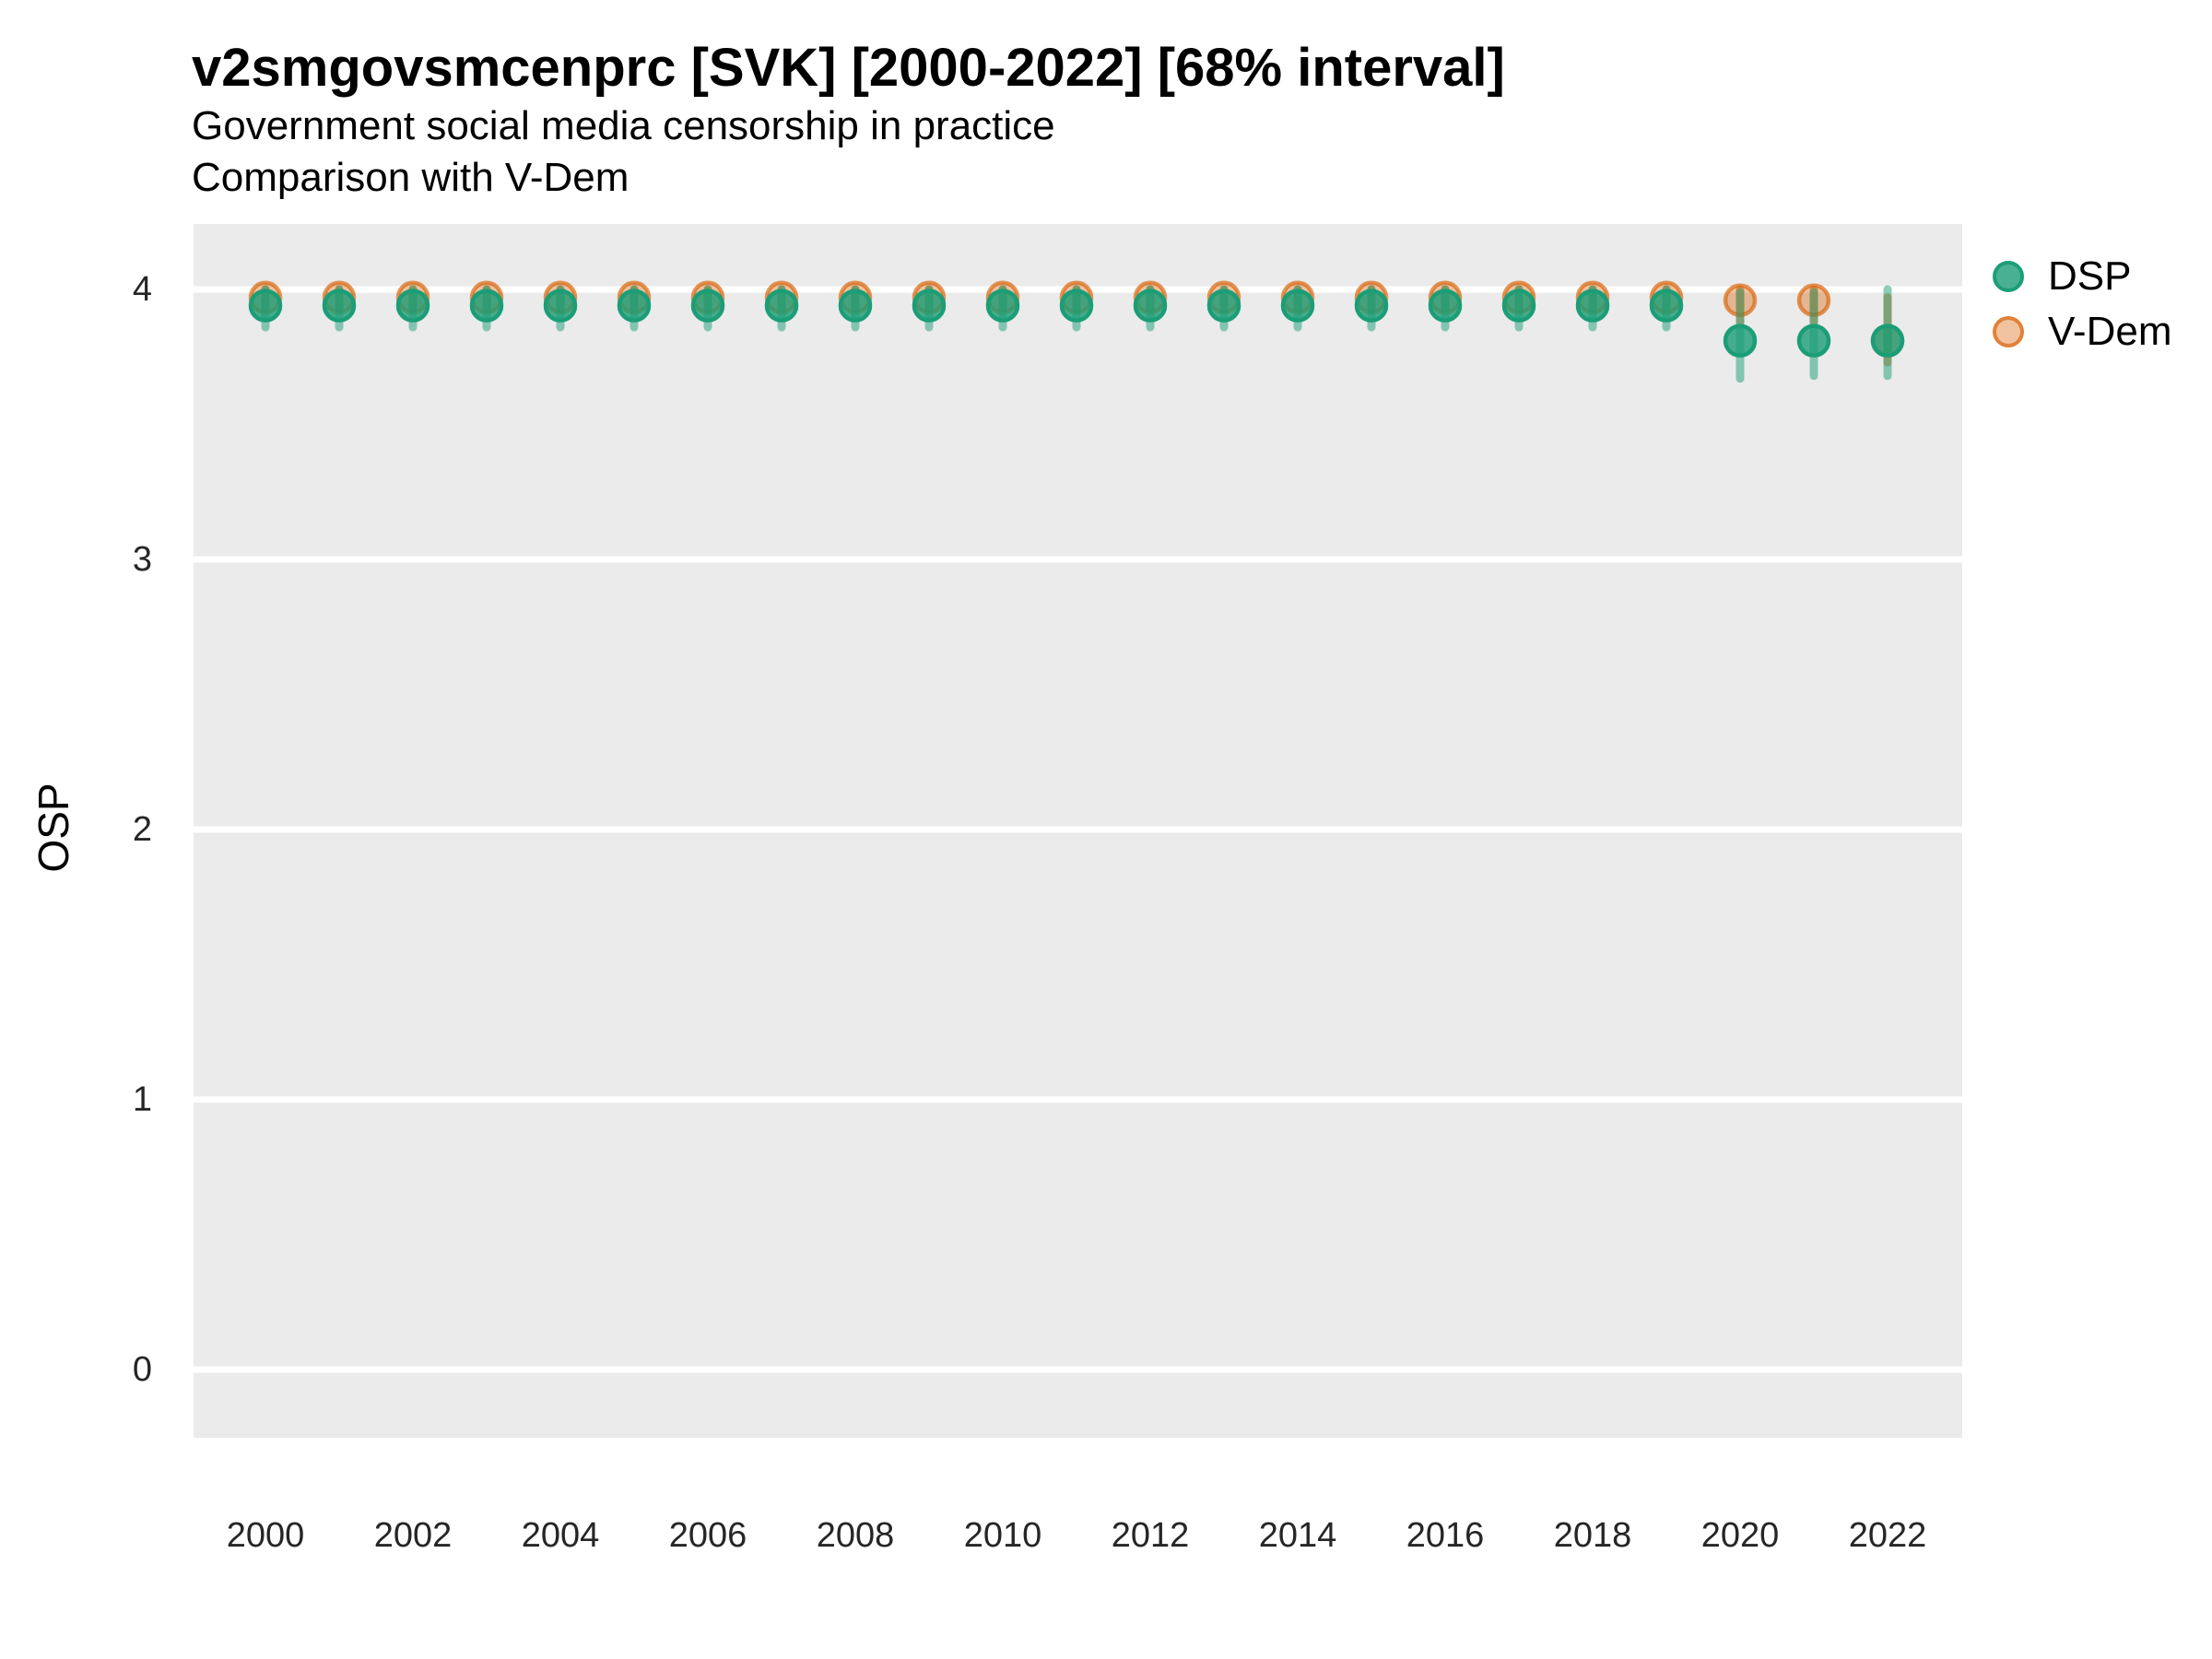 This screenshot has width=2212, height=1659. What do you see at coordinates (142, 1099) in the screenshot?
I see `y-tick-label: 1` at bounding box center [142, 1099].